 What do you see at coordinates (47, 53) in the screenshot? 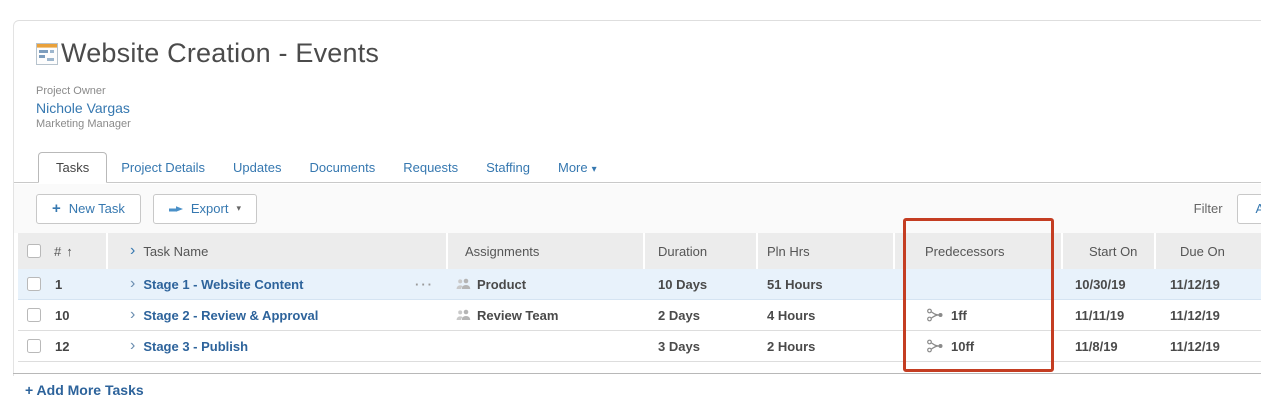
I see `project-icon` at bounding box center [47, 53].